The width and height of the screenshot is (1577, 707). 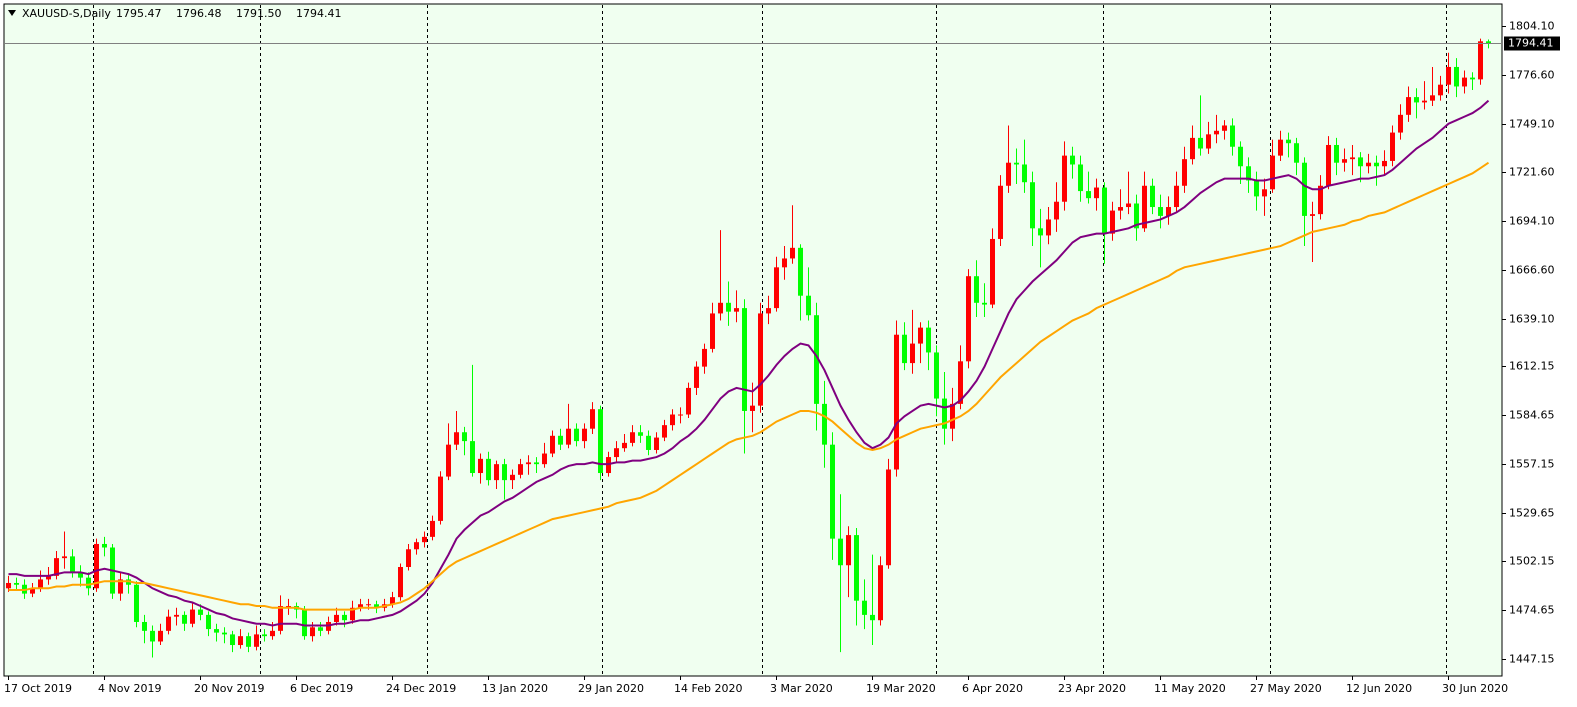 What do you see at coordinates (1532, 43) in the screenshot?
I see `last-price-tag` at bounding box center [1532, 43].